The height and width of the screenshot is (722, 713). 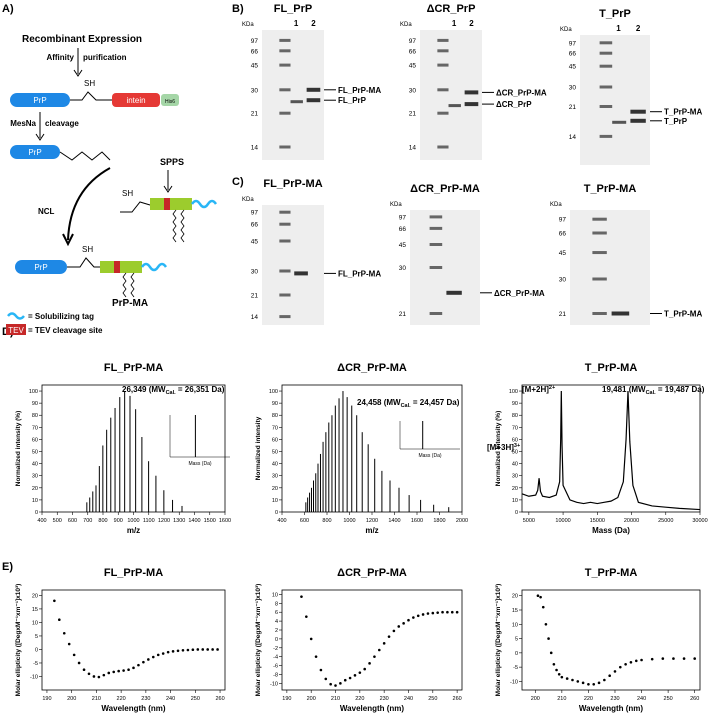 I want to click on x-tick-label: 600, so click(x=304, y=521).